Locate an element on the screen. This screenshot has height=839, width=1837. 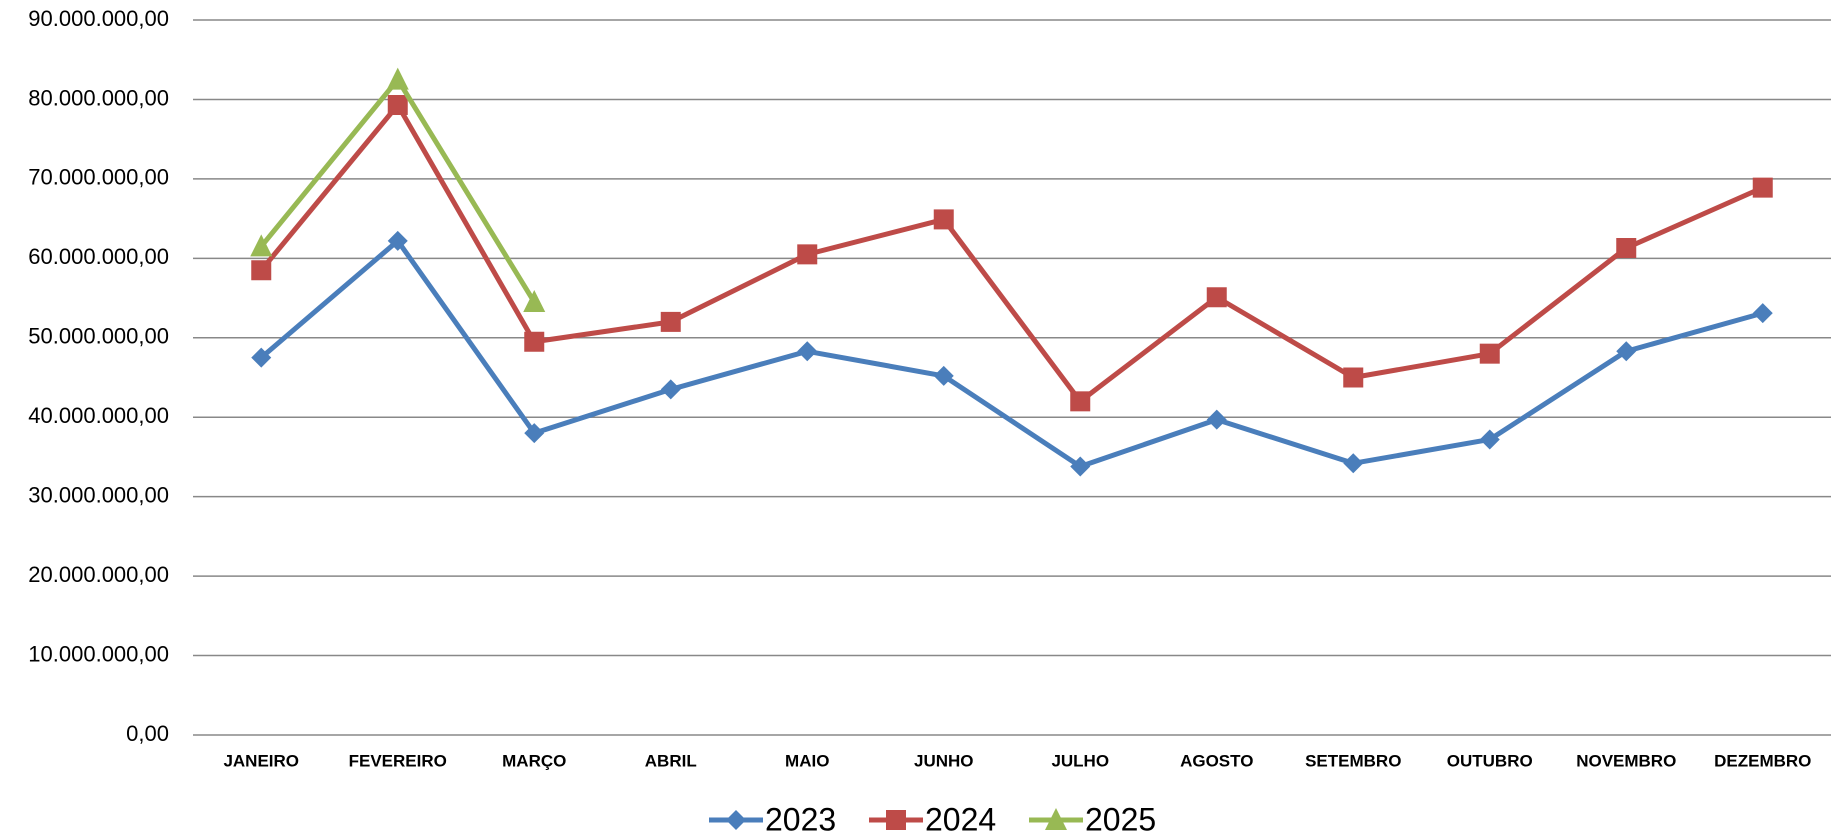
y-tick-label: 90.000.000,00 is located at coordinates (98, 18).